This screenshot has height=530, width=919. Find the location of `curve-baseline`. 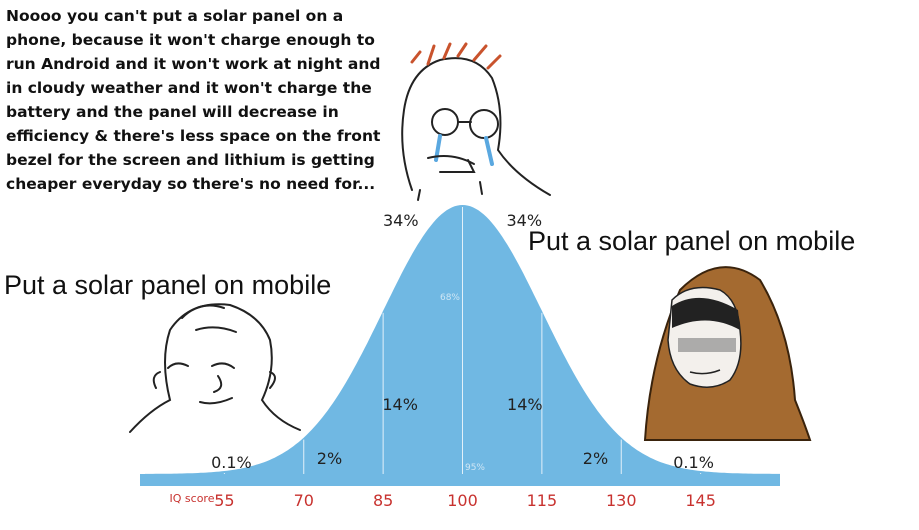

curve-baseline is located at coordinates (460, 480).